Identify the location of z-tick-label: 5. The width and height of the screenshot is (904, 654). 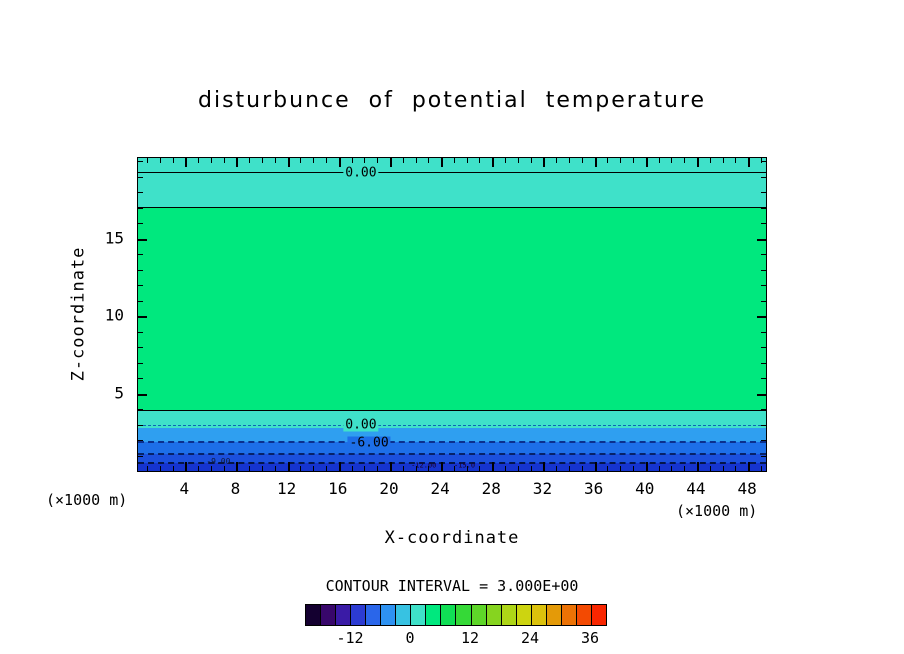
(119, 393).